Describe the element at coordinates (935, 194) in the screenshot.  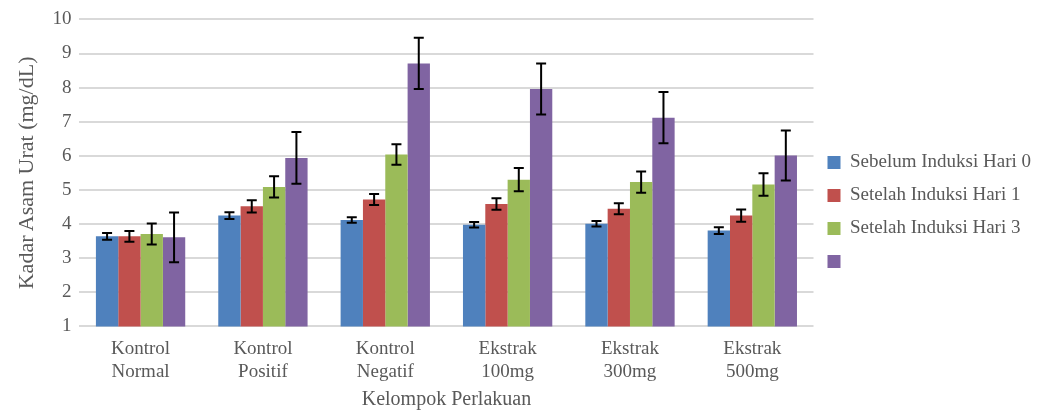
I see `legend-label: Setelah Induksi Hari 1` at that location.